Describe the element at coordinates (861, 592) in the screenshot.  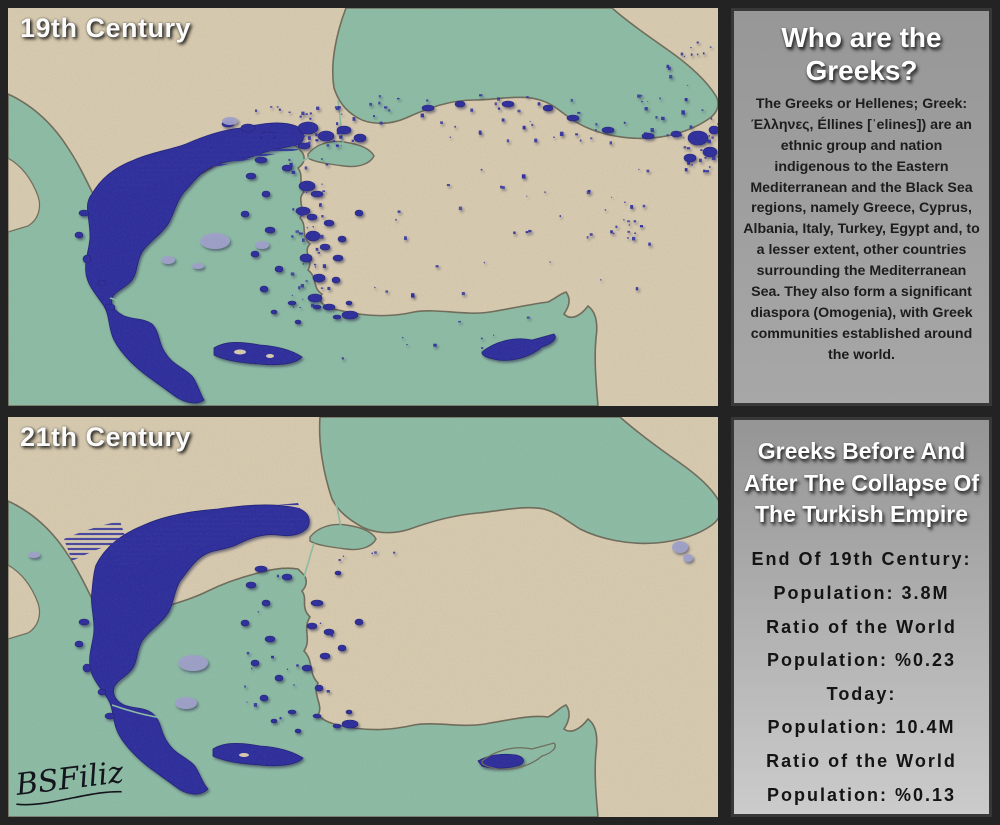
I see `stat-line: Population: 3.8M` at that location.